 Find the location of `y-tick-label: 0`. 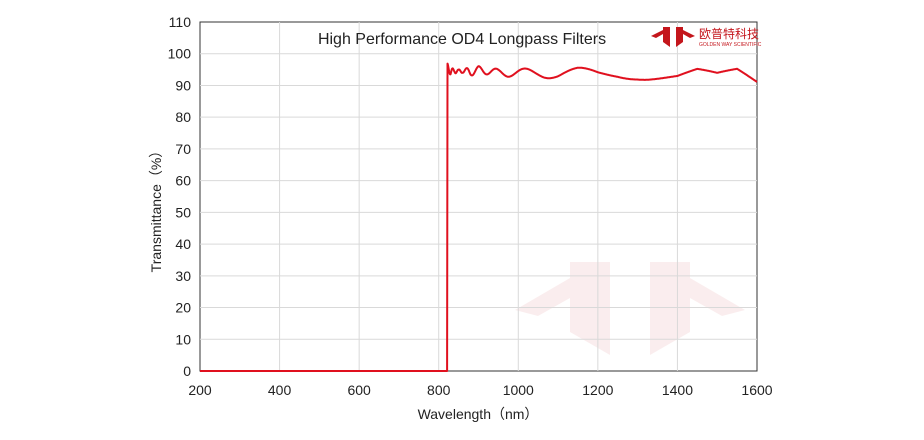

y-tick-label: 0 is located at coordinates (187, 371).